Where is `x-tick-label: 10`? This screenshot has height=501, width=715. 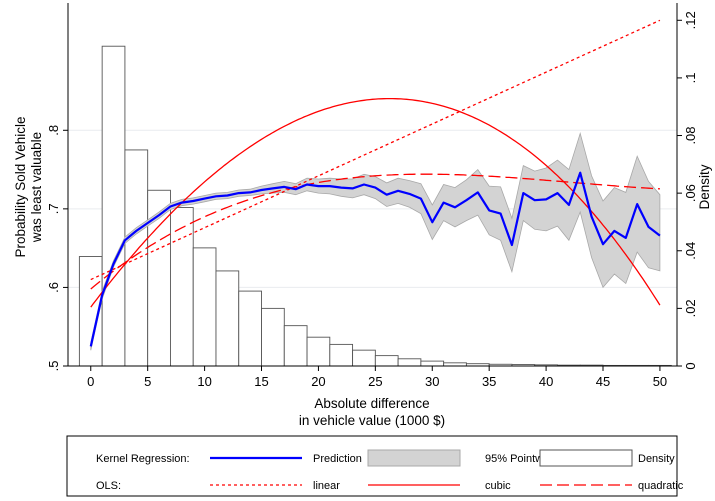
x-tick-label: 10 is located at coordinates (204, 381).